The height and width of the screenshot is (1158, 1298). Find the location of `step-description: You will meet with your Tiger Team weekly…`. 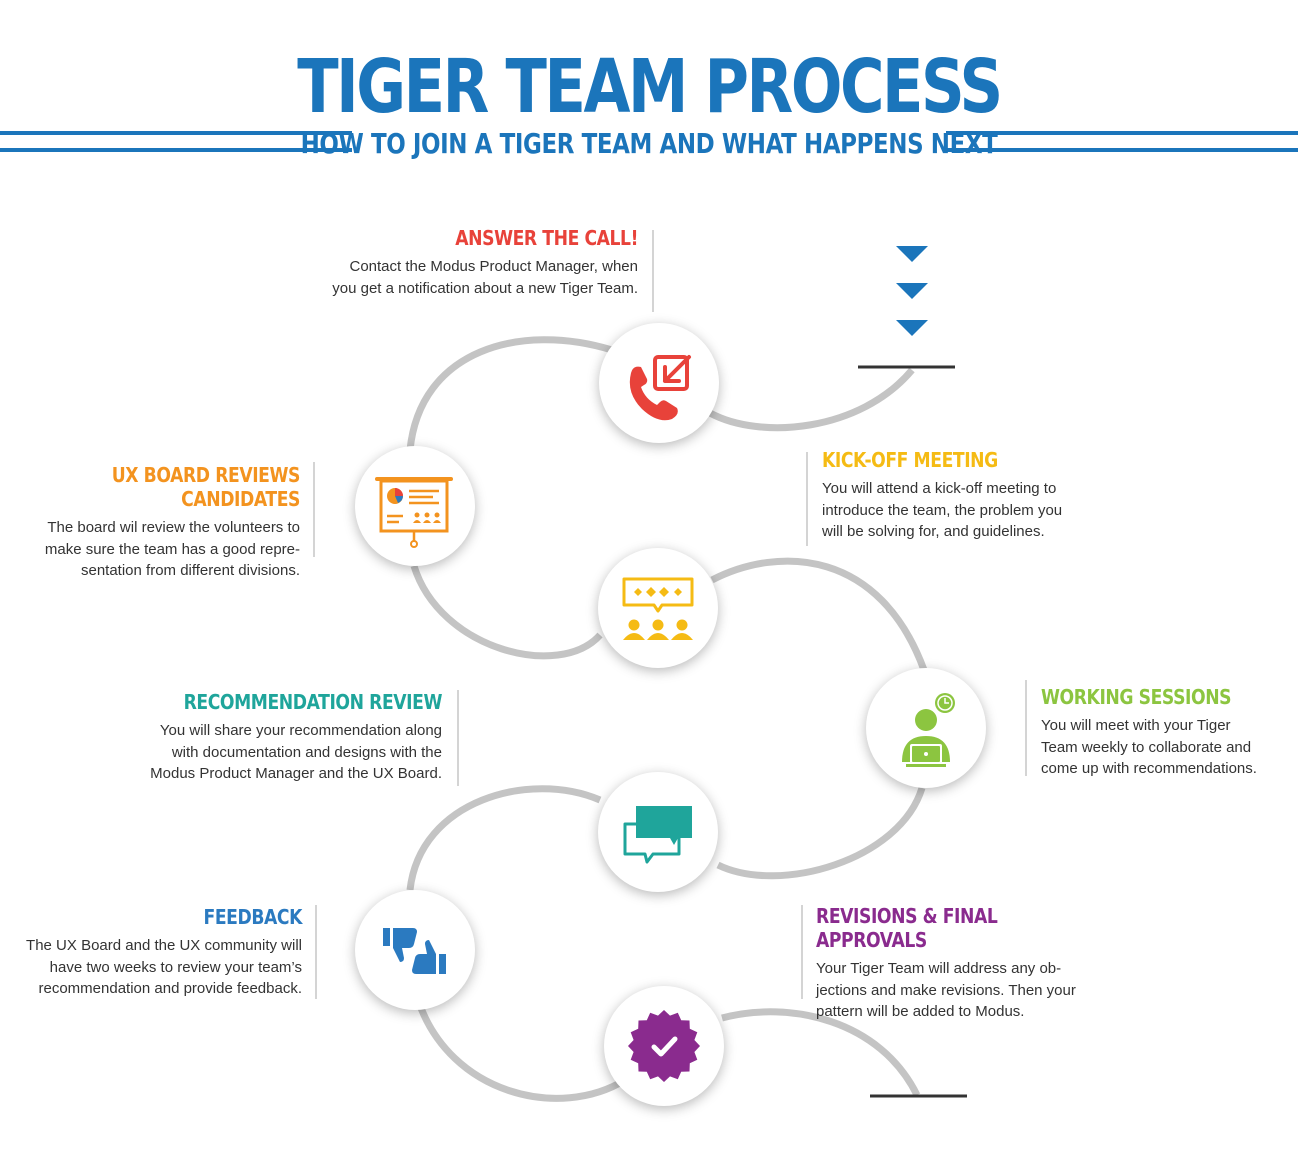

step-description: You will meet with your Tiger Team weekly… is located at coordinates (1149, 747).